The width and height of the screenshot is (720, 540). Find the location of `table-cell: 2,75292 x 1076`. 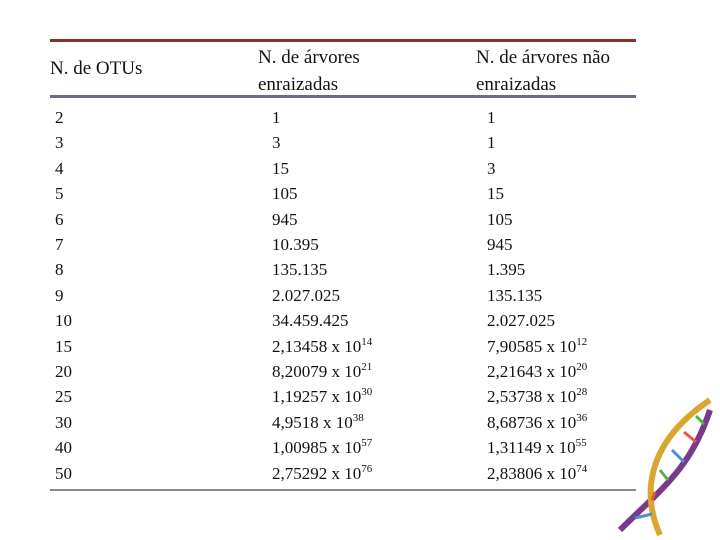

table-cell: 2,75292 x 1076 is located at coordinates (322, 474).